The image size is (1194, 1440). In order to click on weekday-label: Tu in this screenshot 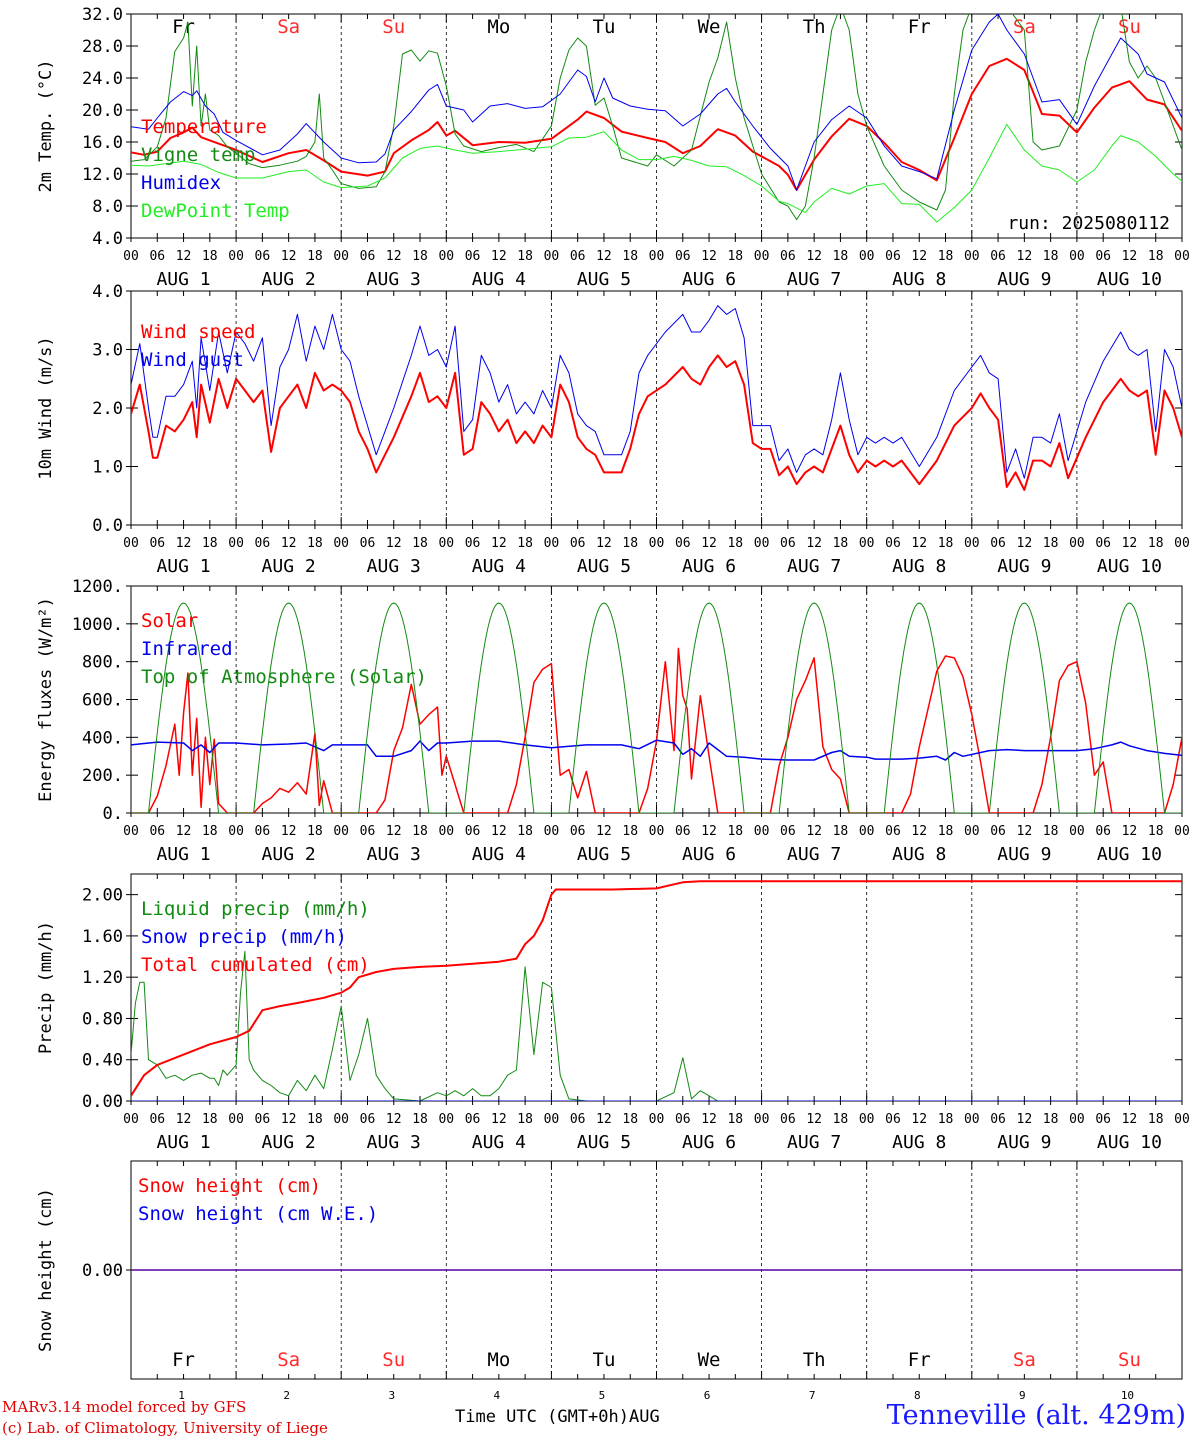, I will do `click(604, 27)`.